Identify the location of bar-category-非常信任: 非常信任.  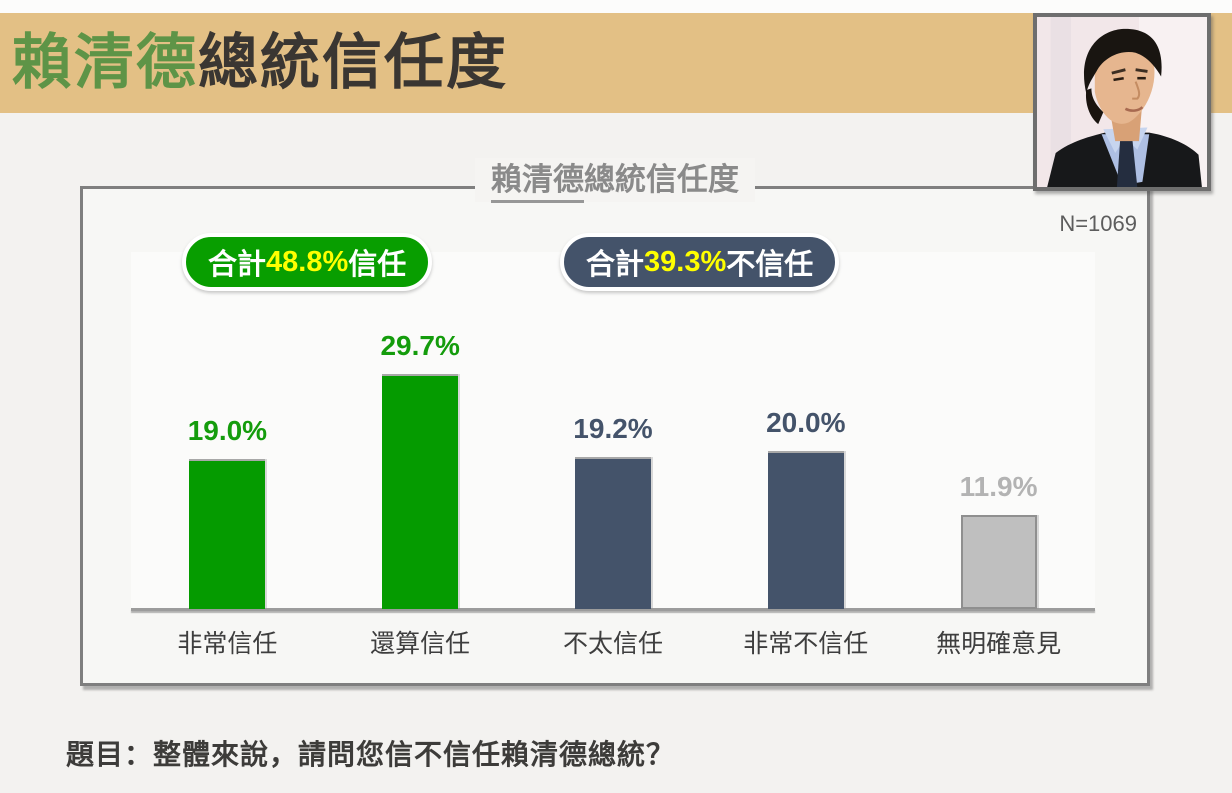
(227, 644).